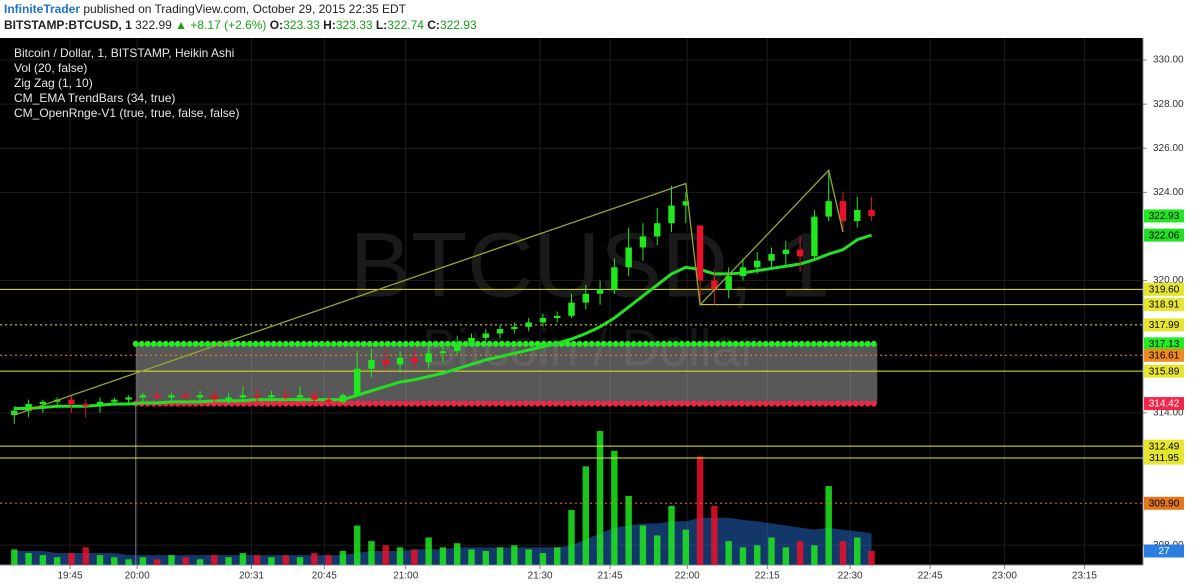  I want to click on y-tick-label: 326.00, so click(1168, 148).